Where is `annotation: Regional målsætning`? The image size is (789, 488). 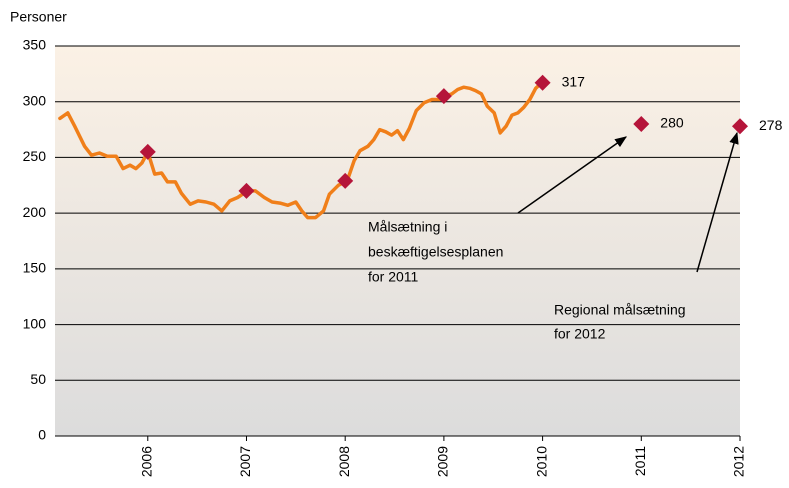
annotation: Regional målsætning is located at coordinates (620, 310).